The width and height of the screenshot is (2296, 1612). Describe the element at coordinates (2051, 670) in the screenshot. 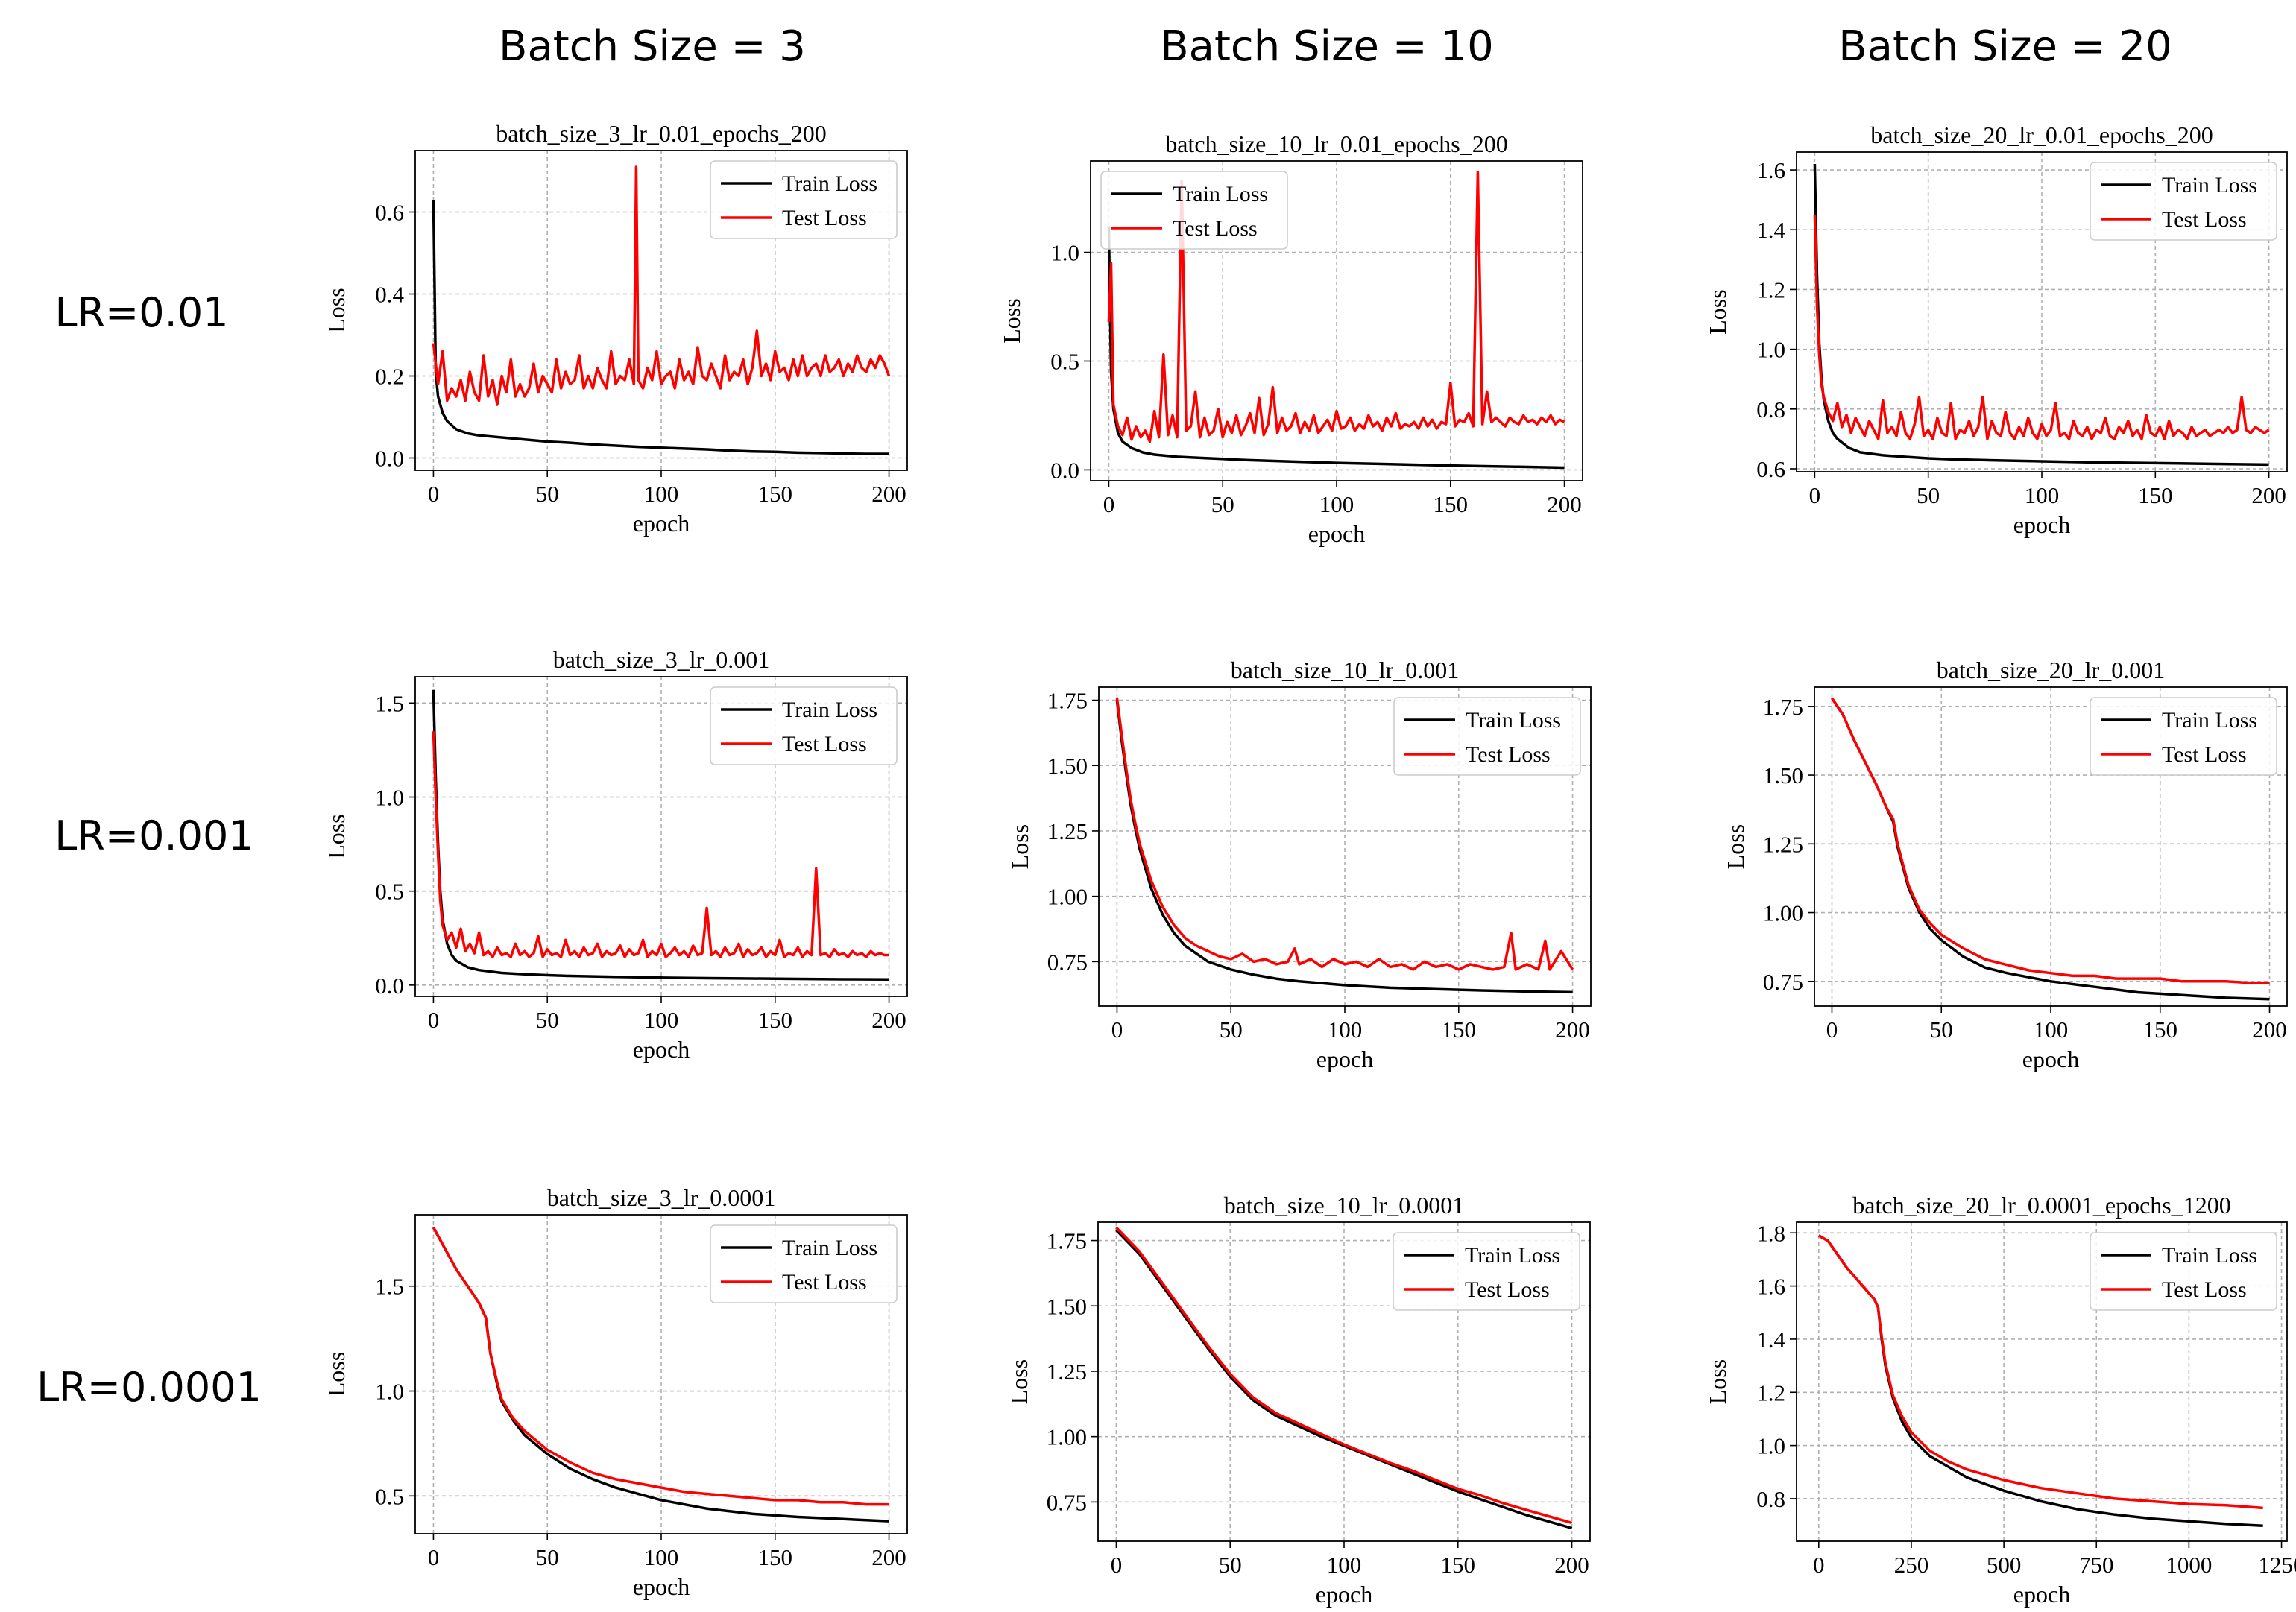

I see `chart-title: batch_size_20_lr_0.001` at that location.